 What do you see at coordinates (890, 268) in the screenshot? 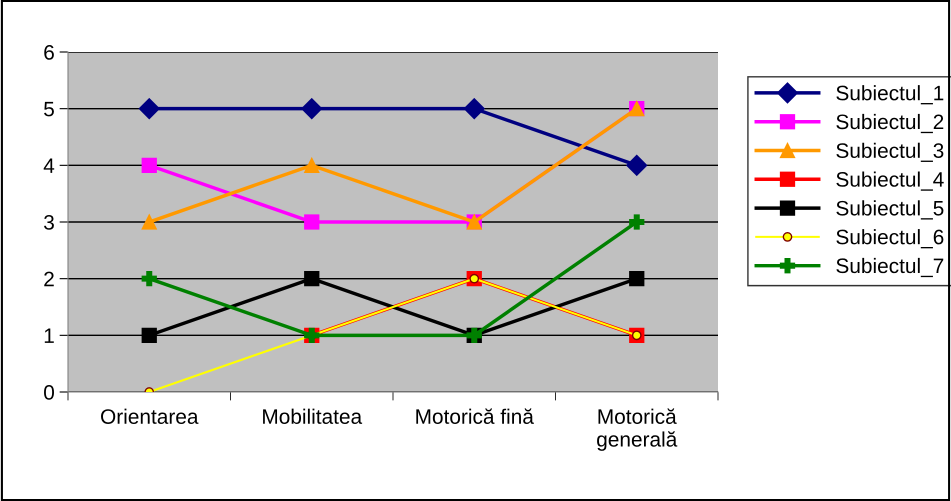
I see `legend-label: Subiectul_7` at bounding box center [890, 268].